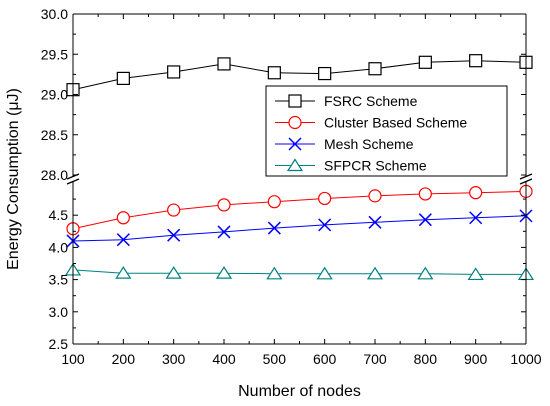 The image size is (550, 406). Describe the element at coordinates (275, 359) in the screenshot. I see `x-tick-label: 500` at that location.